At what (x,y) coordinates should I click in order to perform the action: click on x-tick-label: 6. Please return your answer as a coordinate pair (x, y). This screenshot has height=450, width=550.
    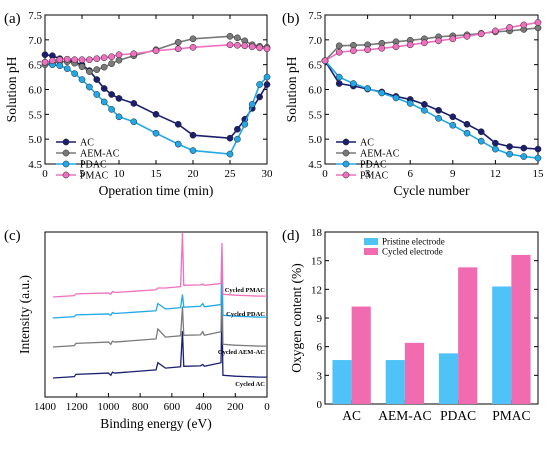
    Looking at the image, I should click on (410, 174).